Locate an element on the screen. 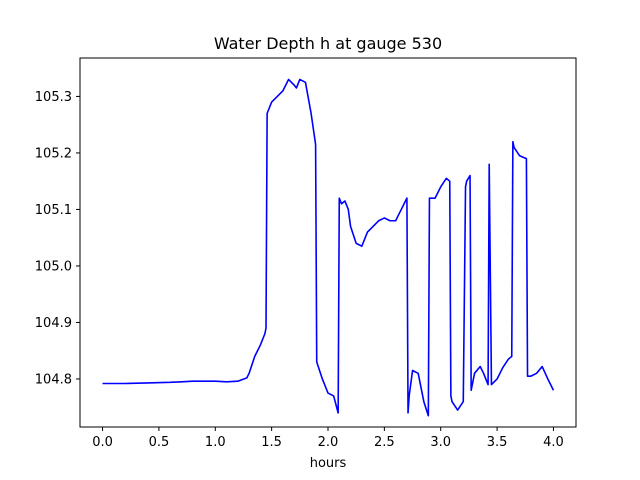 The image size is (640, 480). x-tick-label: 2.0 is located at coordinates (328, 442).